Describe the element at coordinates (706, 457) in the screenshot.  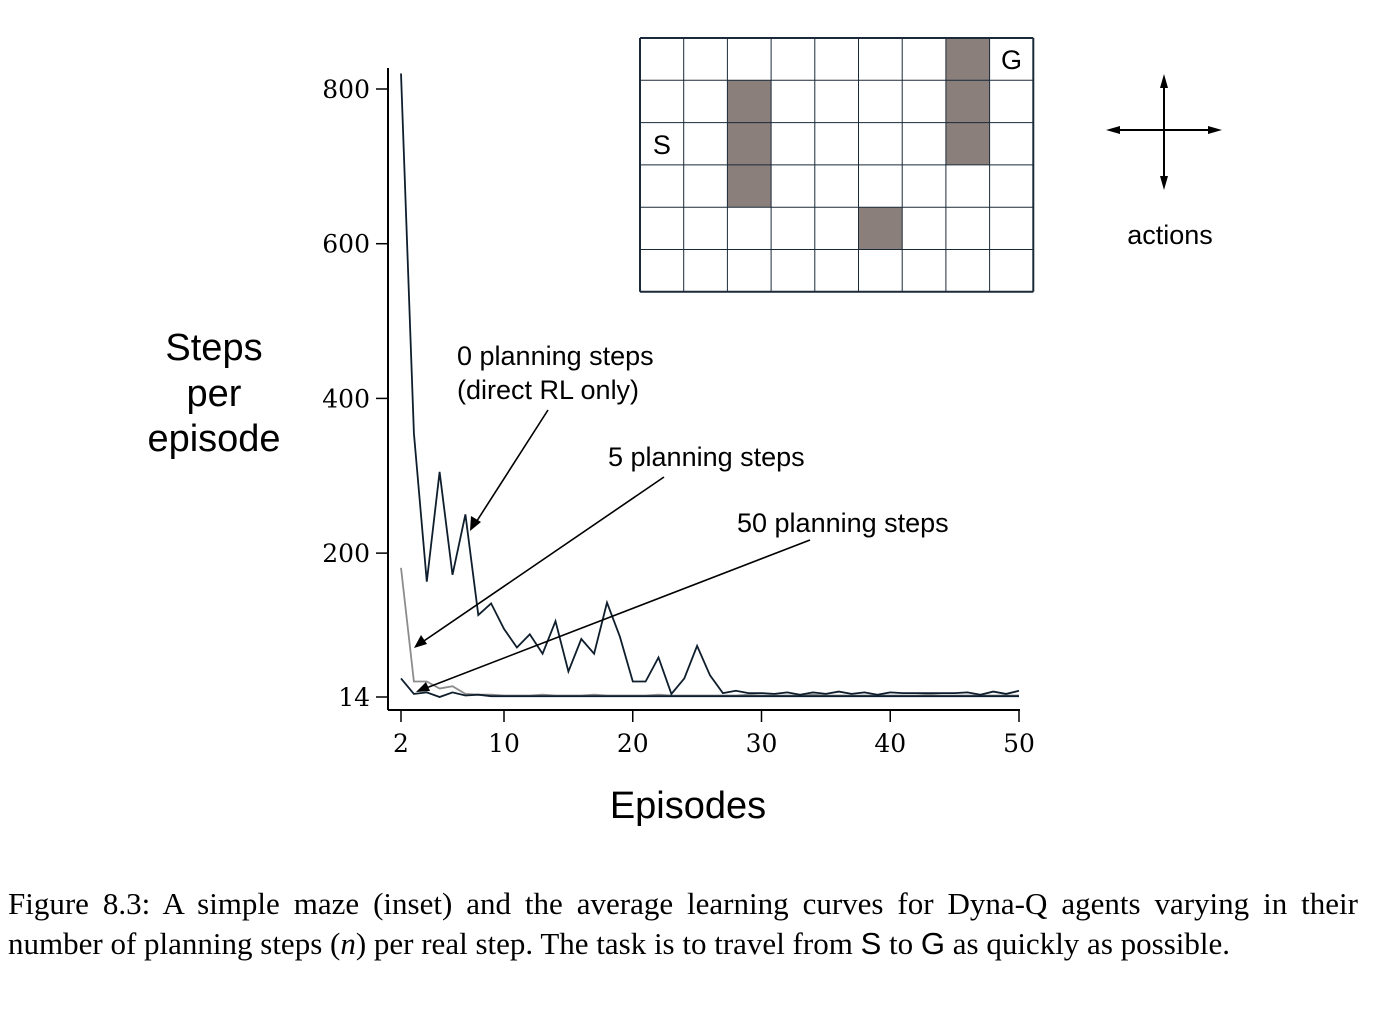
I see `annotation-5-planning: 5 planning steps` at that location.